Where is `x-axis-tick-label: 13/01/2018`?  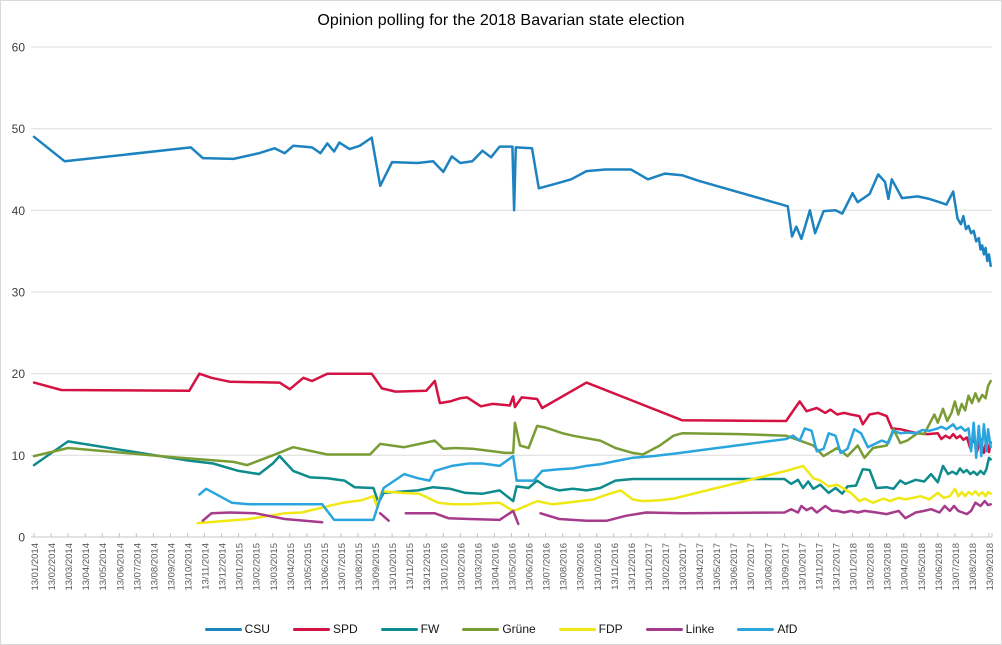
x-axis-tick-label: 13/01/2018 is located at coordinates (854, 567).